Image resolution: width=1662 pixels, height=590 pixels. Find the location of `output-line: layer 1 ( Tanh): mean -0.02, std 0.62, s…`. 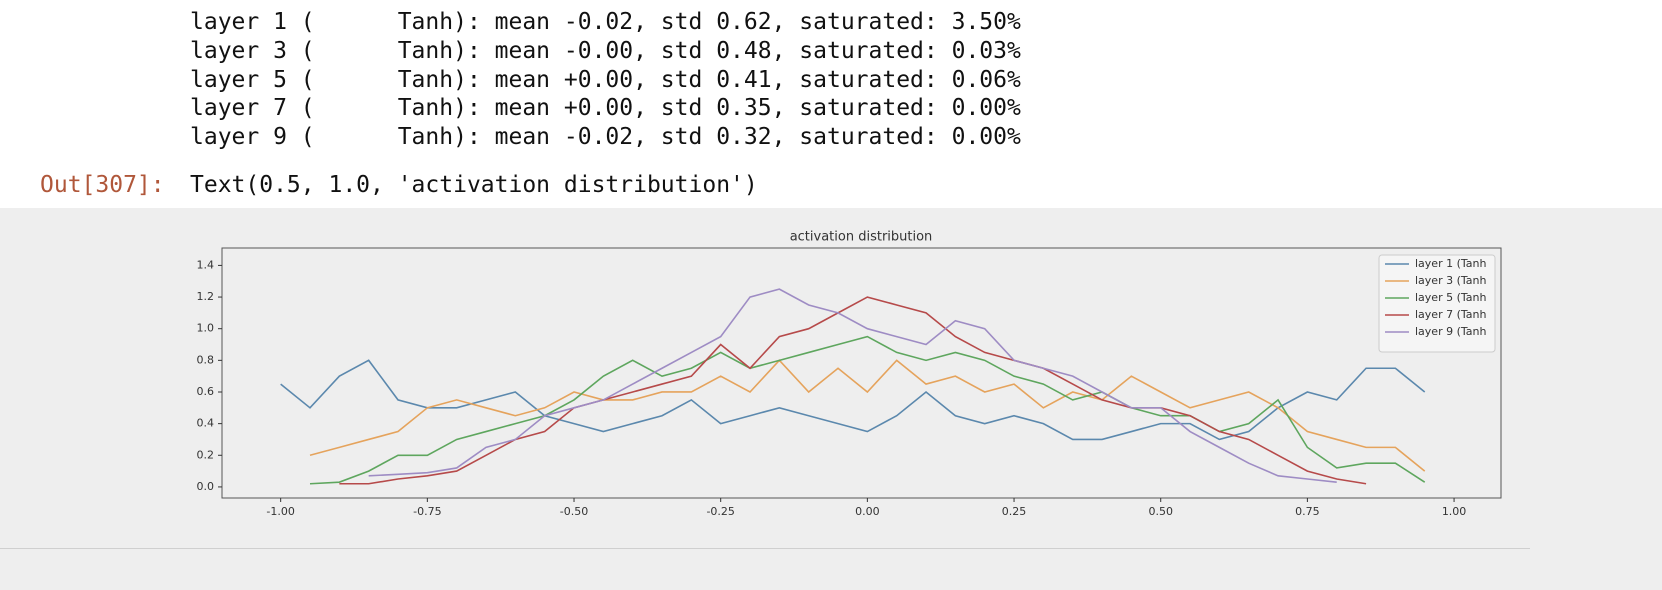

output-line: layer 1 ( Tanh): mean -0.02, std 0.62, s… is located at coordinates (605, 22).